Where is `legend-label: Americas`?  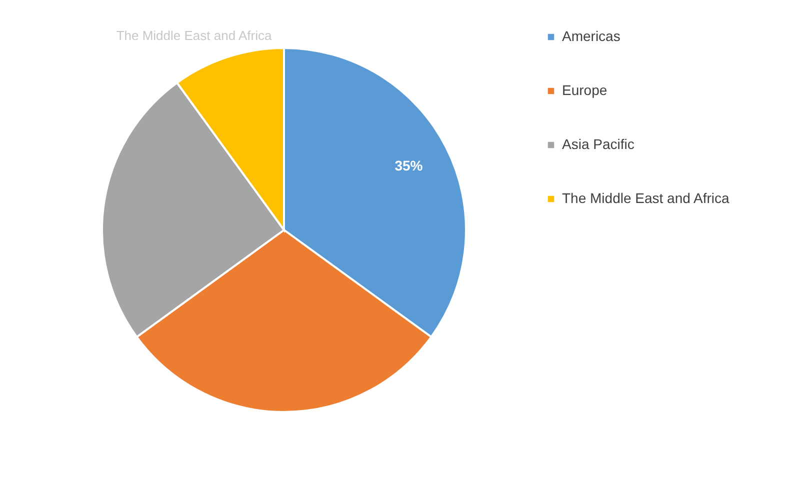 legend-label: Americas is located at coordinates (591, 36).